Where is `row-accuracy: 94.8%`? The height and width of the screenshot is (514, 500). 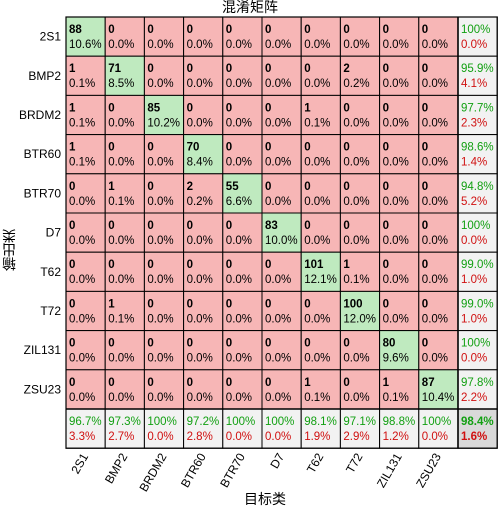
row-accuracy: 94.8% is located at coordinates (477, 187).